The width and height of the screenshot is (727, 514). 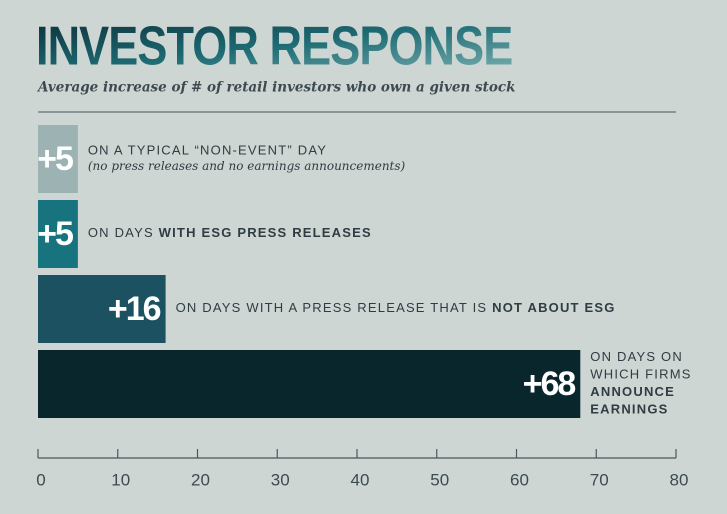 I want to click on value-label: +68, so click(x=549, y=384).